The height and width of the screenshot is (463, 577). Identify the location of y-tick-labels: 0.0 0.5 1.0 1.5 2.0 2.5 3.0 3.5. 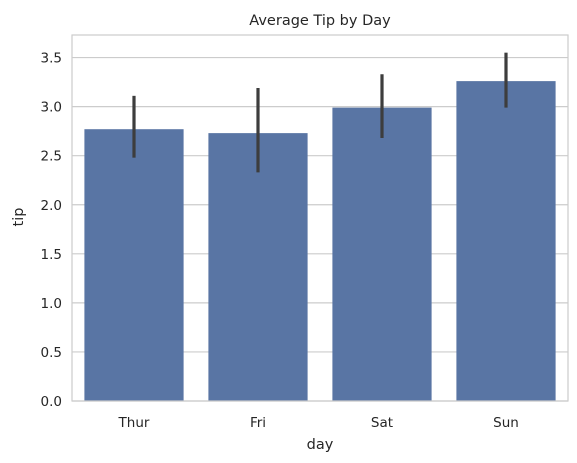
(51, 230).